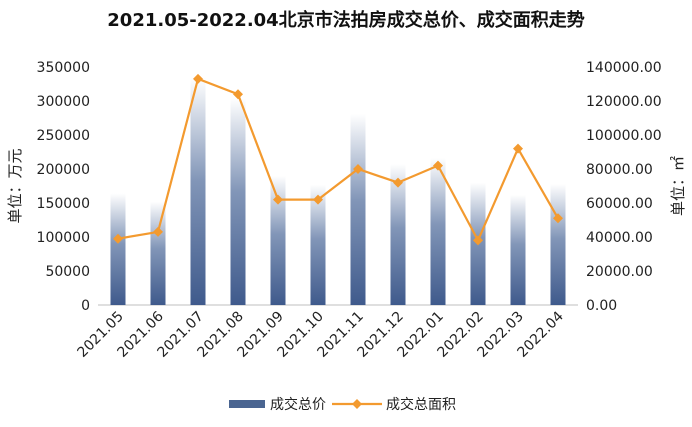  I want to click on chart-title: 2021.05-2022.04北京市法拍房成交总价、成交面积走势, so click(346, 20).